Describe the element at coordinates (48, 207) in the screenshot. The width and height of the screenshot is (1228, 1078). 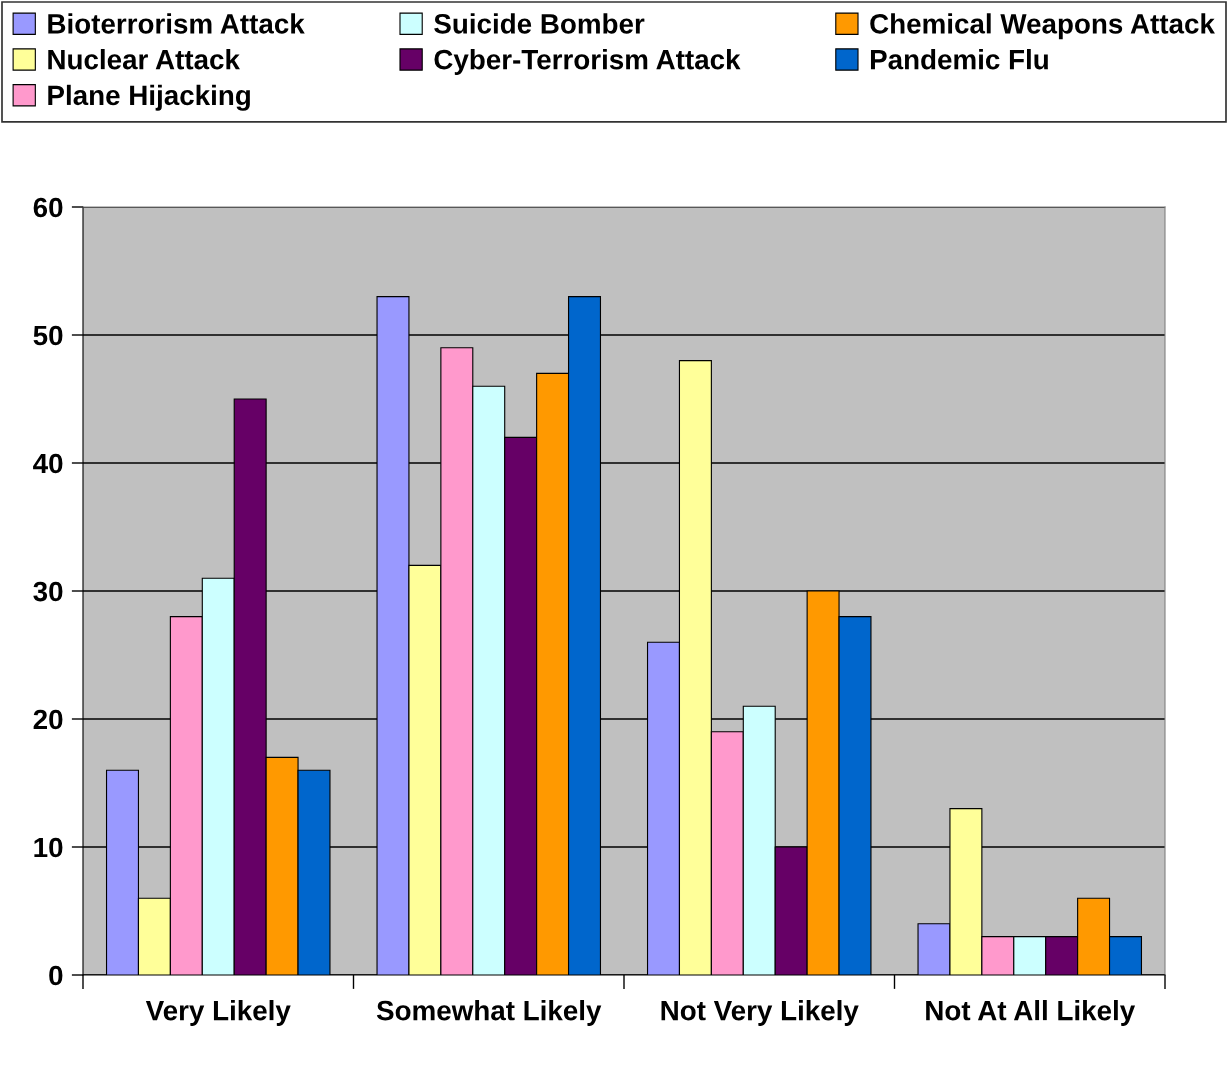
I see `y-tick-label: 60` at that location.